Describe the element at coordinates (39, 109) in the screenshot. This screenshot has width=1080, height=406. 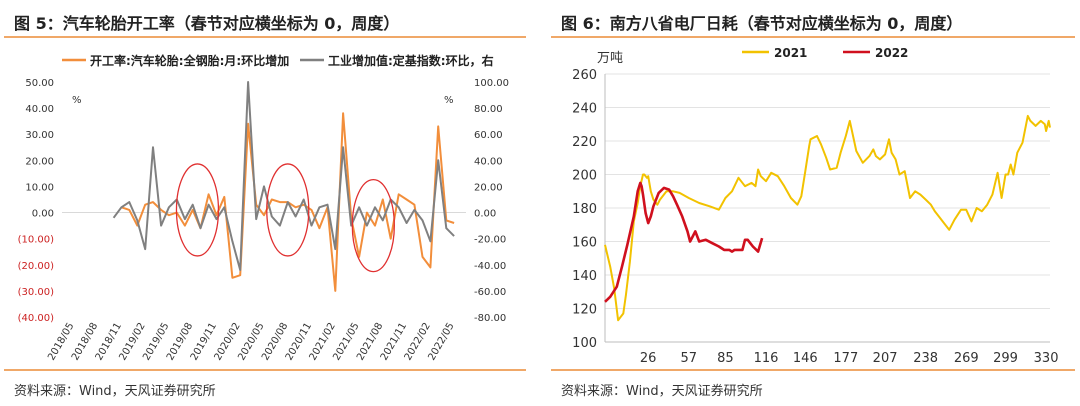
I see `y-left-tick-label: 40.00` at that location.